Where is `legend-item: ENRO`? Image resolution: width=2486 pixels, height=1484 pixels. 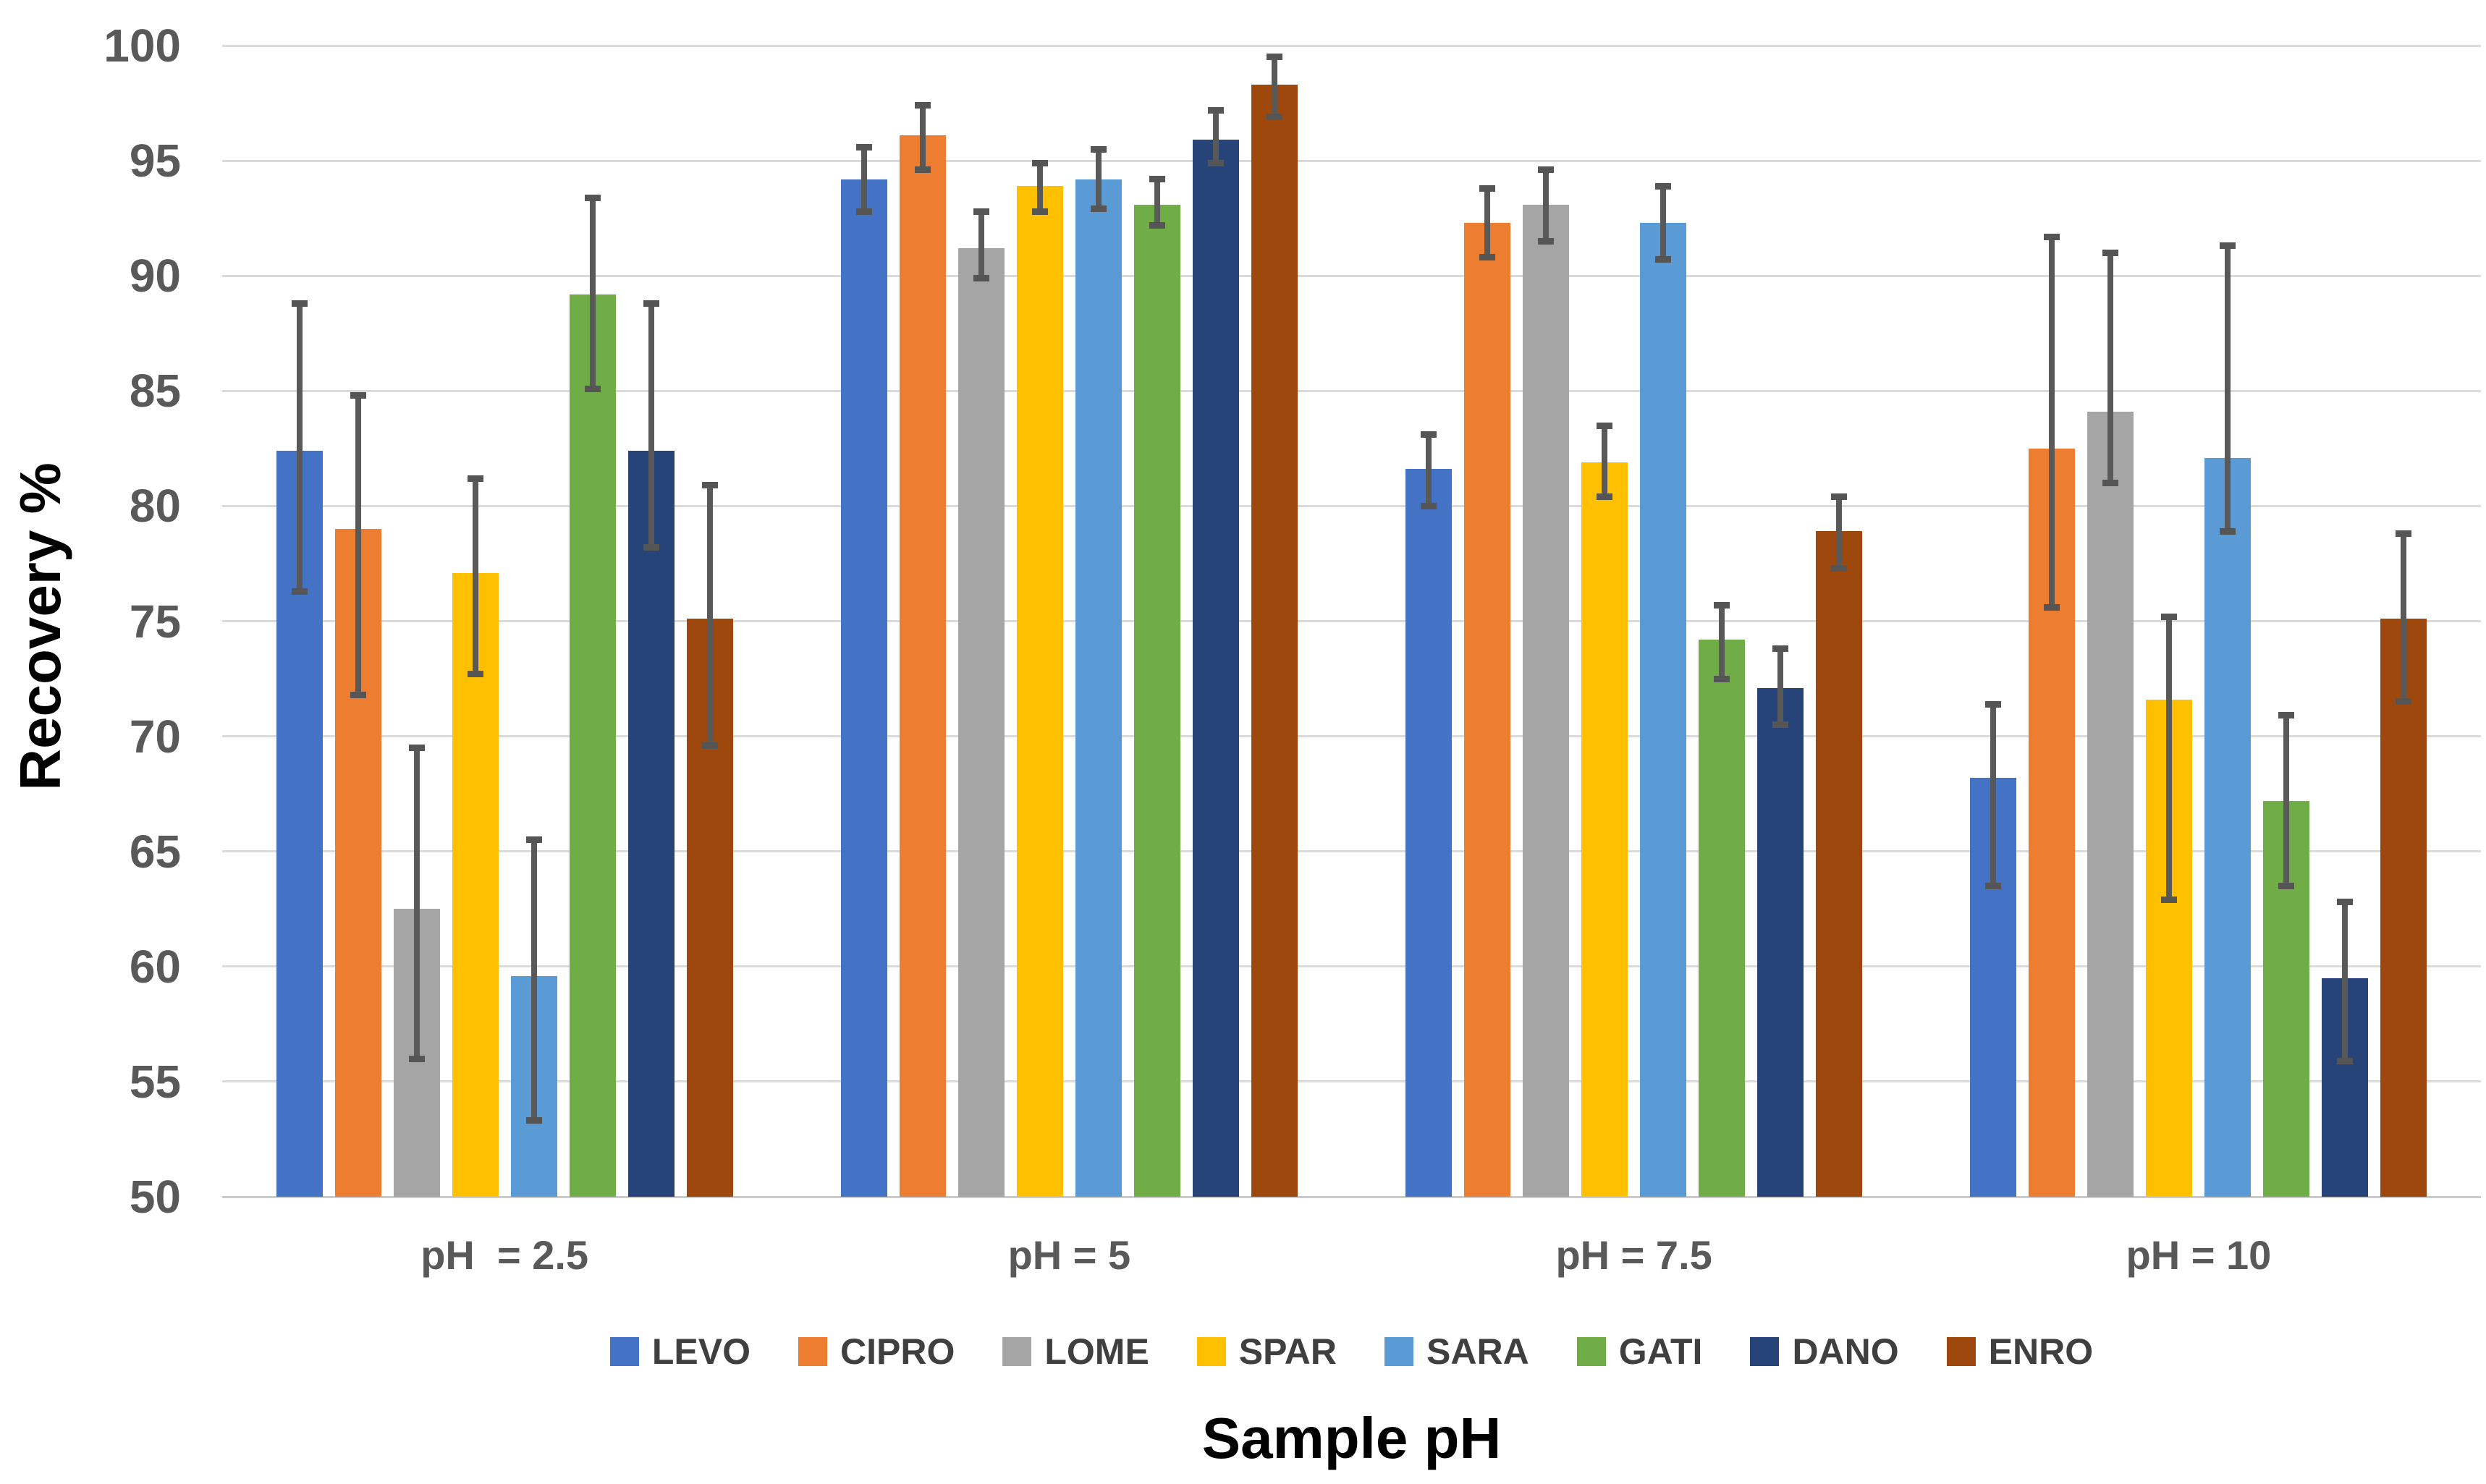
legend-item: ENRO is located at coordinates (2019, 1352).